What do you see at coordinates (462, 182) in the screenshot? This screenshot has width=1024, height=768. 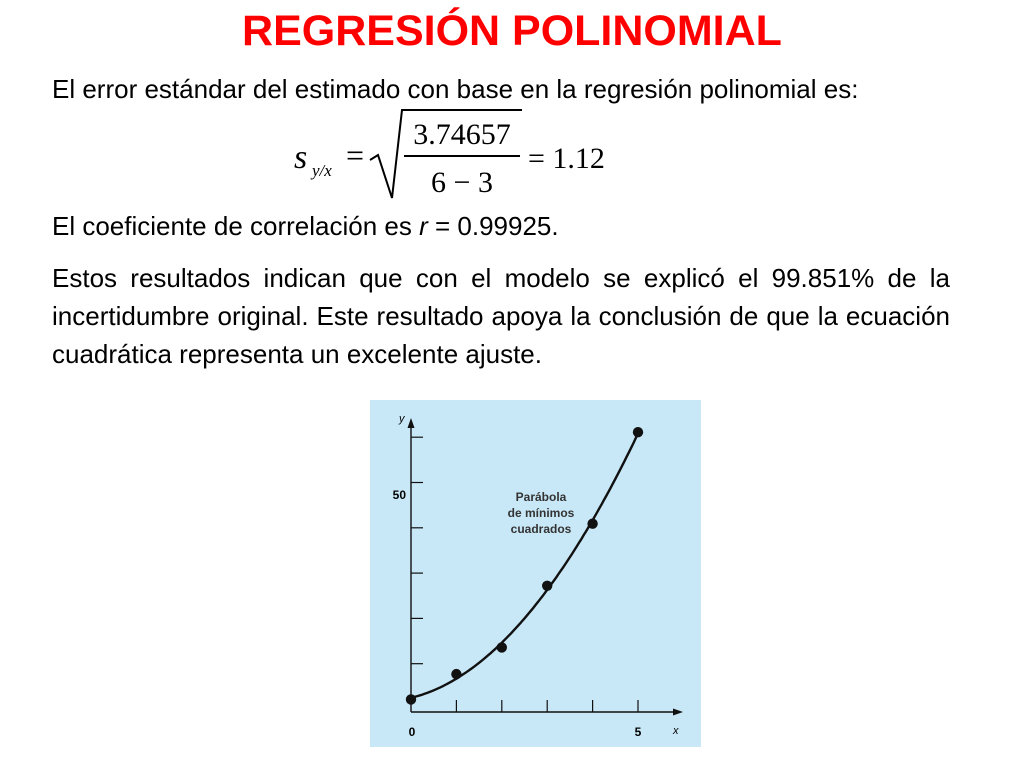 I see `formula-denominator: 6 − 3` at bounding box center [462, 182].